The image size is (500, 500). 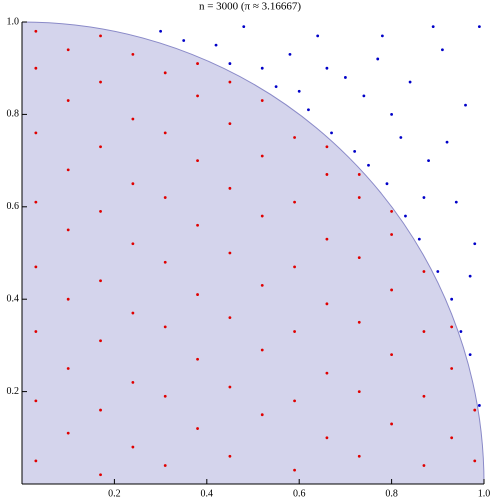 I want to click on y-tick-label: 0.6, so click(x=13, y=206).